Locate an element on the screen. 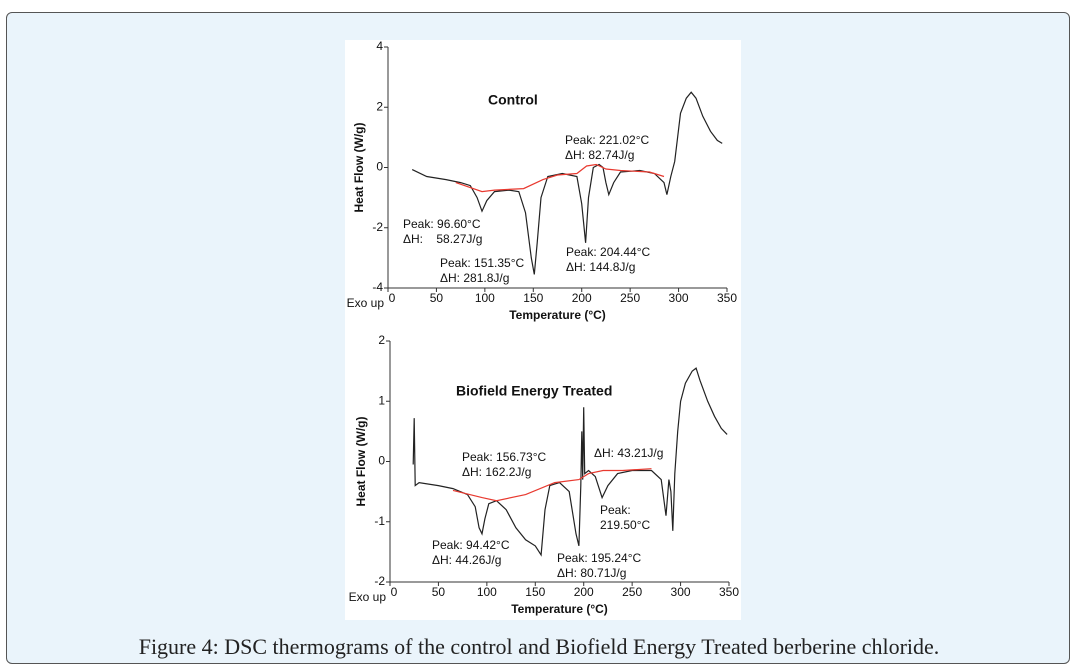 This screenshot has height=670, width=1078. annotation: Peak: is located at coordinates (615, 510).